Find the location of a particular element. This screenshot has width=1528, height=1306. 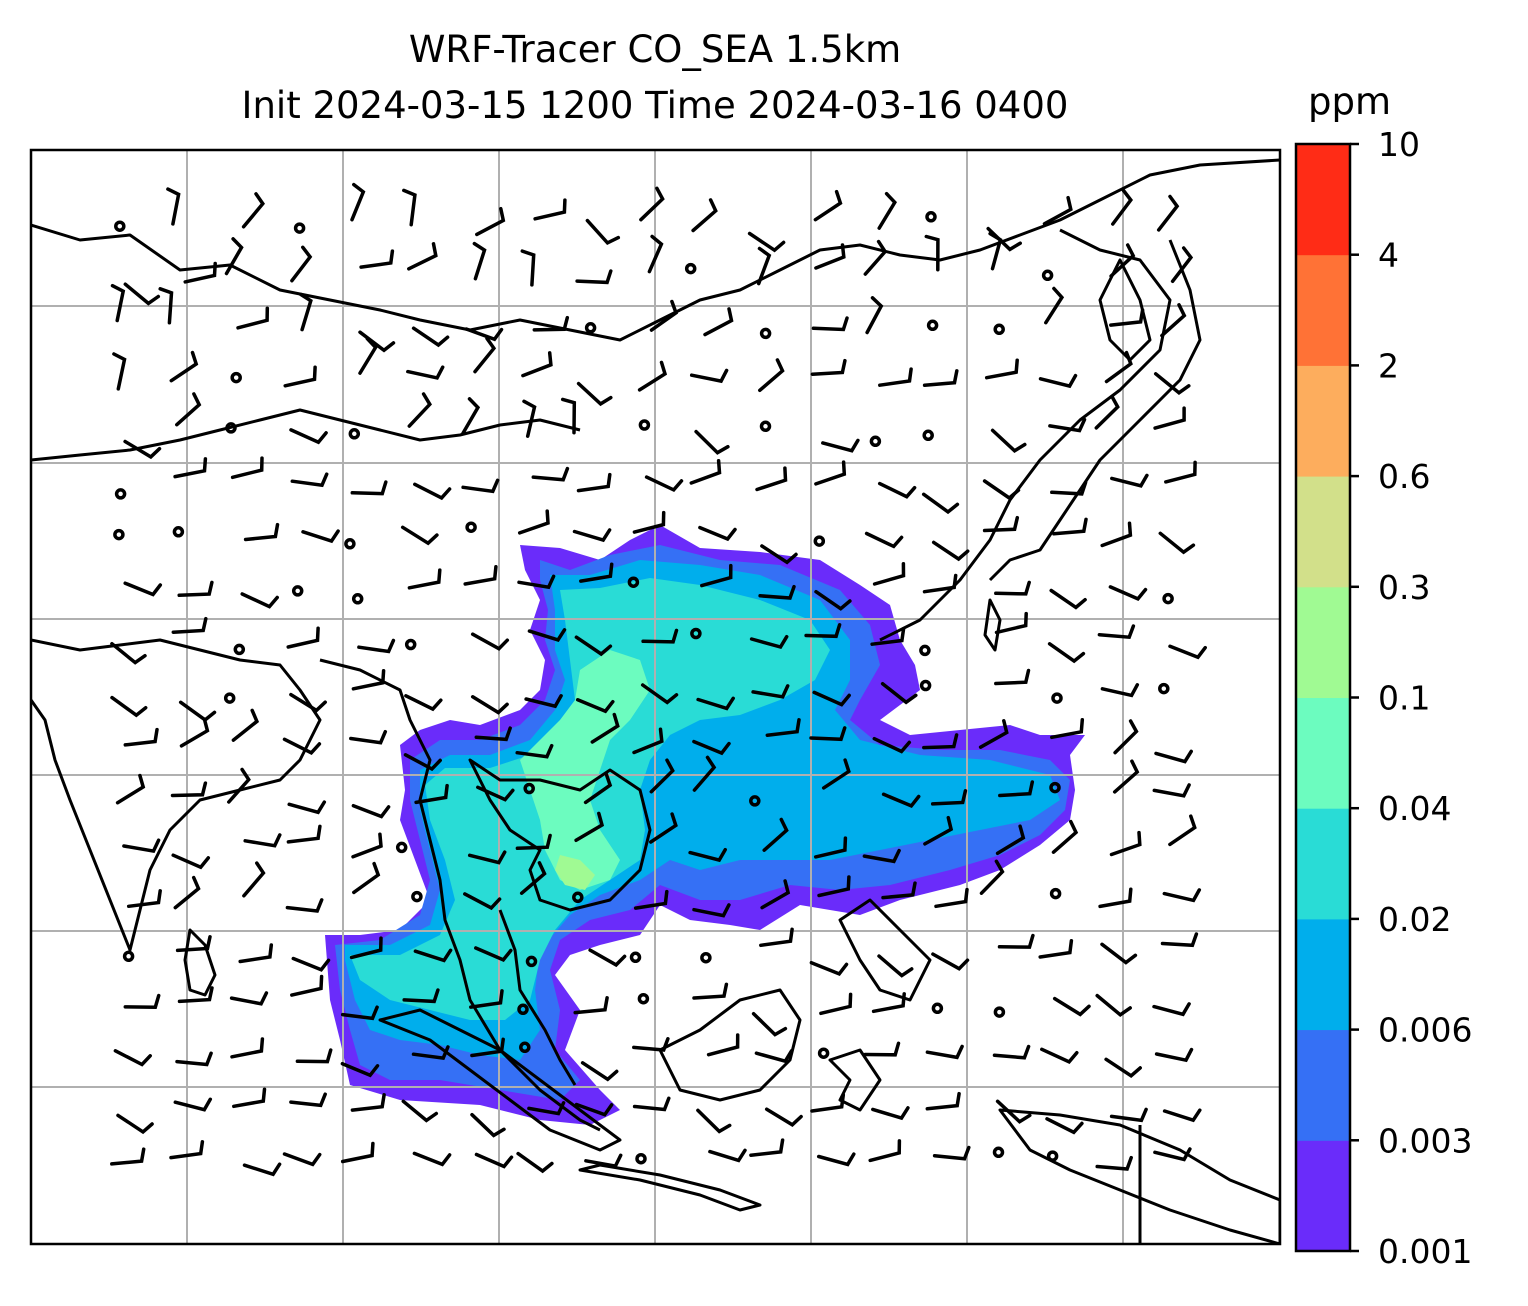

coastline-sri-lanka is located at coordinates (200, 962).